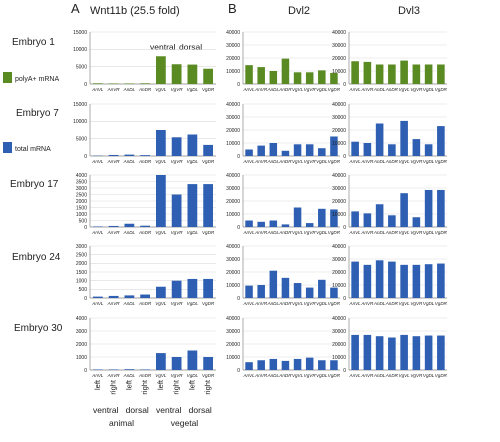 The image size is (500, 442). I want to click on side-label: right, so click(176, 387).